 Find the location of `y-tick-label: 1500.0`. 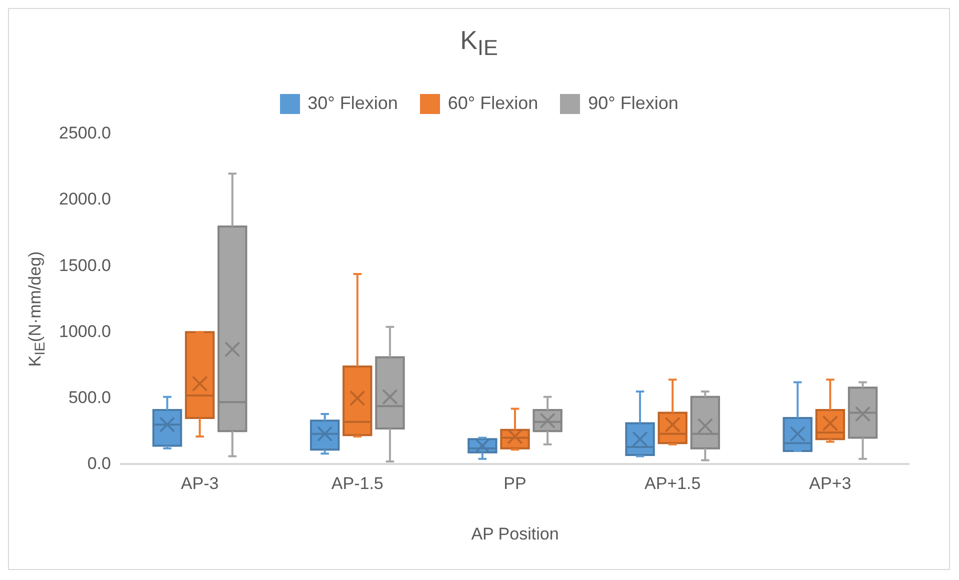

y-tick-label: 1500.0 is located at coordinates (84, 265).